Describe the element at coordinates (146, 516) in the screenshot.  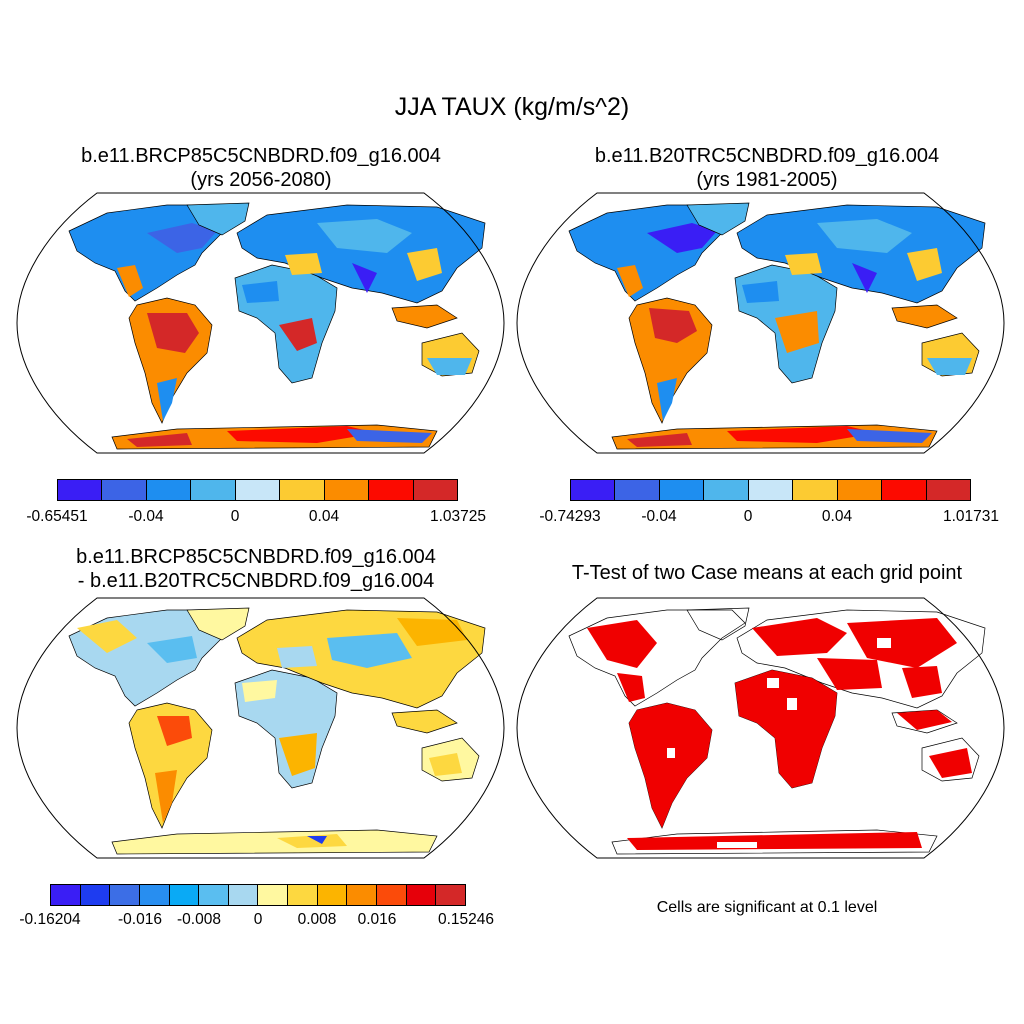
I see `colorbar-case1-label: -0.04` at that location.